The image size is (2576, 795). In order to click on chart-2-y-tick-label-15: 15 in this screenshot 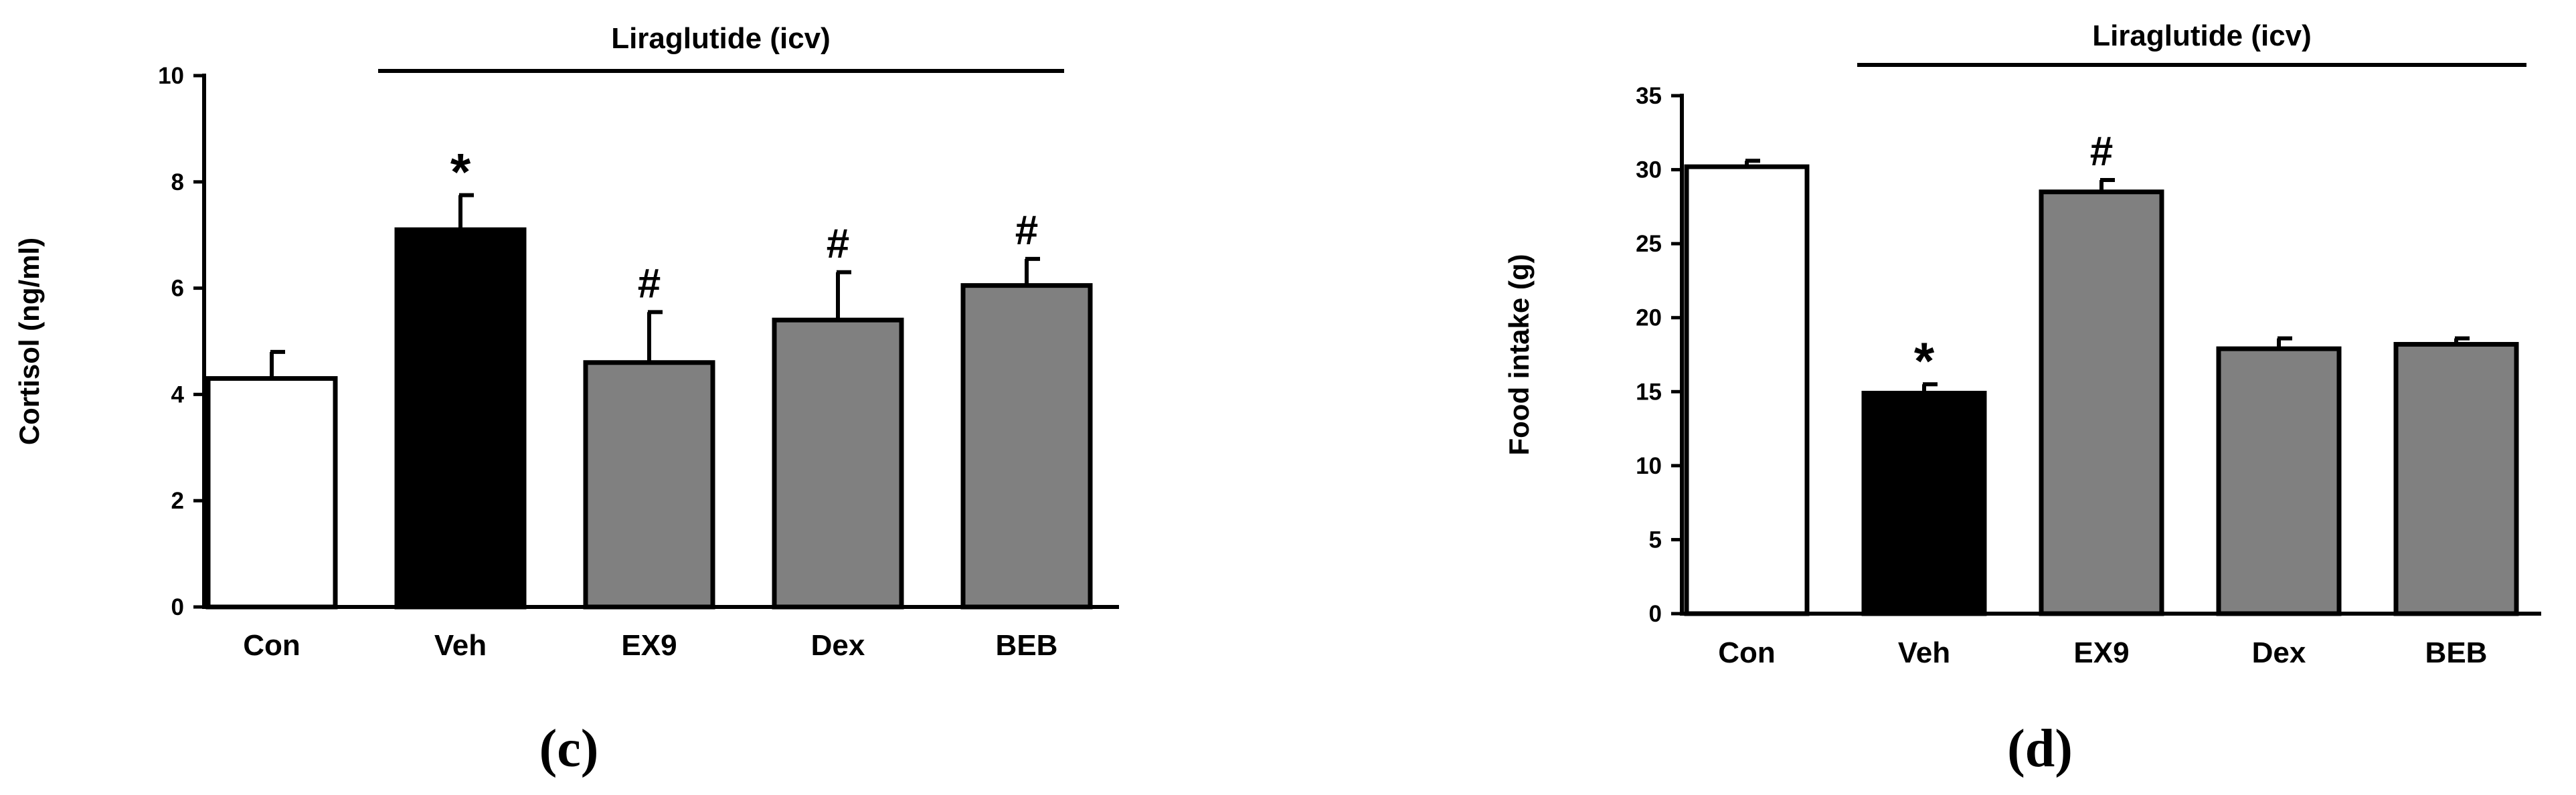, I will do `click(1649, 392)`.